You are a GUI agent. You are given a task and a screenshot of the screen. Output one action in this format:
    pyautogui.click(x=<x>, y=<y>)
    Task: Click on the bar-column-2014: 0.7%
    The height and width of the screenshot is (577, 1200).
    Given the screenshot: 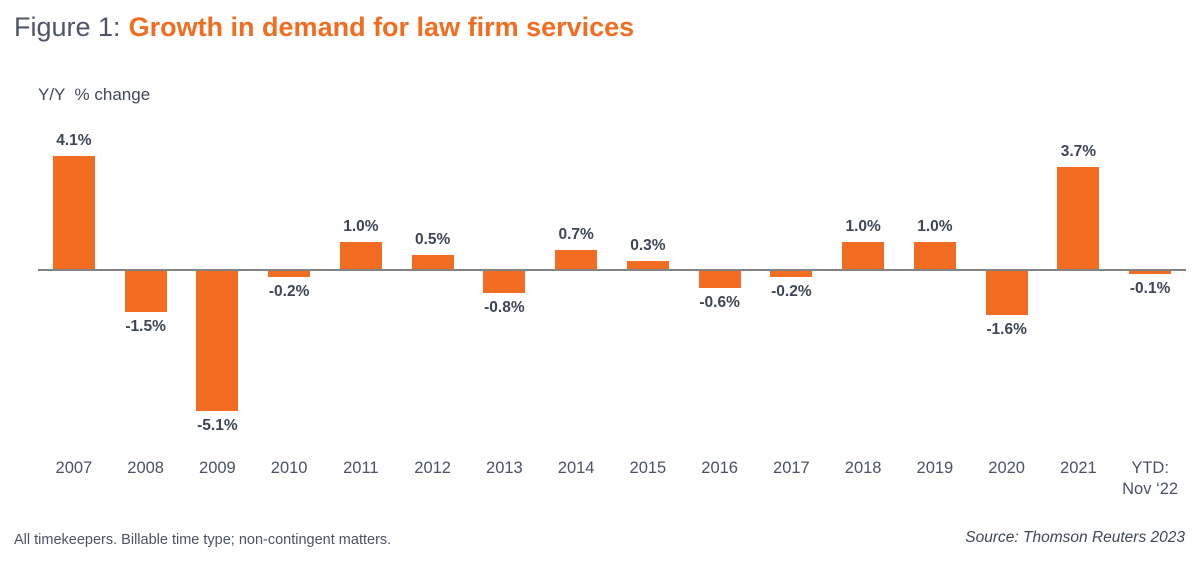 What is the action you would take?
    pyautogui.click(x=576, y=285)
    